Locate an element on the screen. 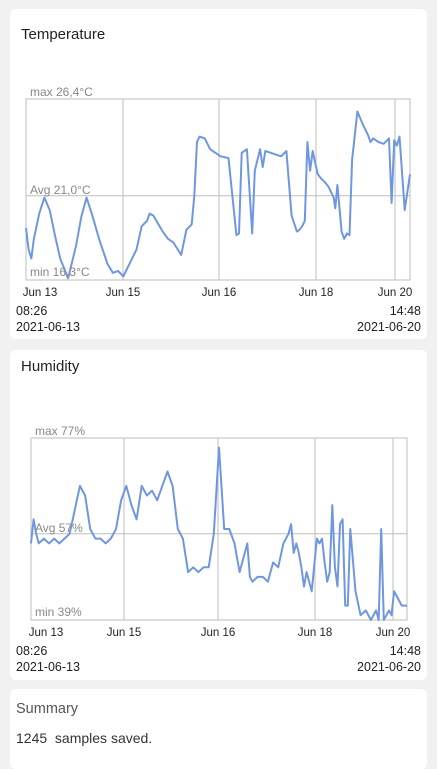 The height and width of the screenshot is (769, 437). summary-text: 1245 samples saved. is located at coordinates (84, 738).